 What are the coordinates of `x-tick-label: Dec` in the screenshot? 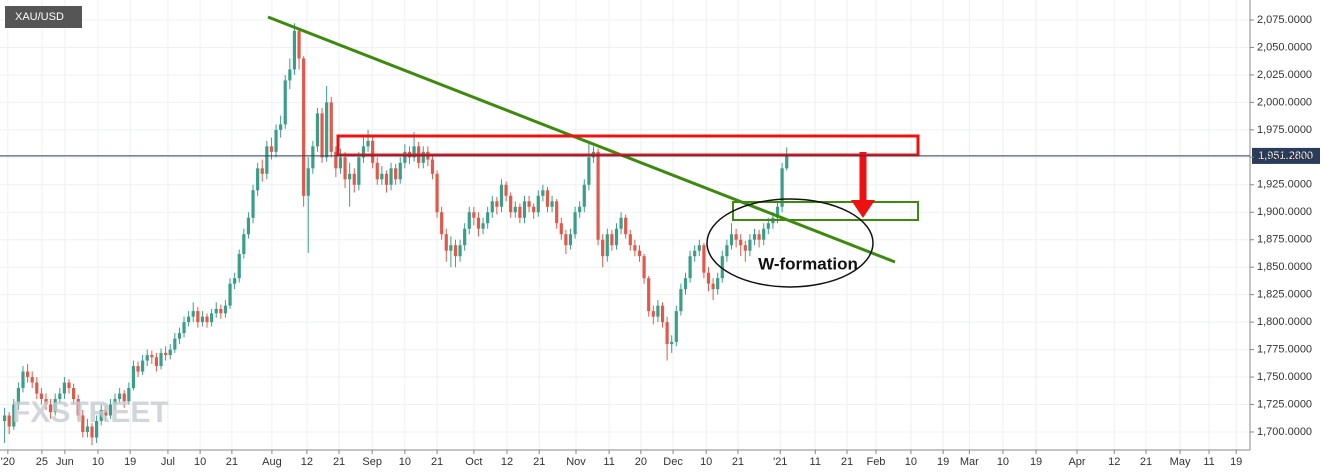 It's located at (673, 462).